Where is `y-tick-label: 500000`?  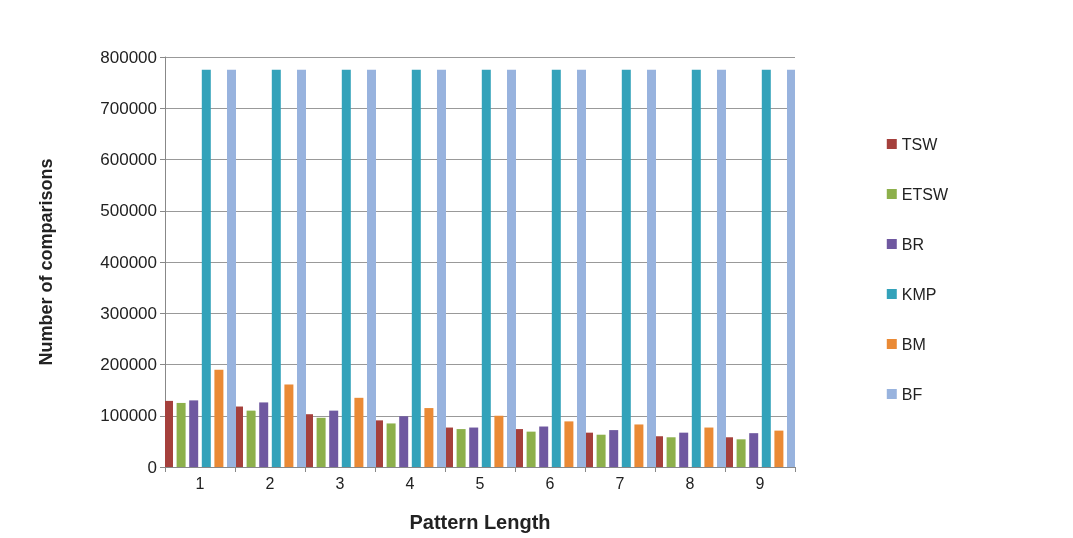
y-tick-label: 500000 is located at coordinates (128, 211).